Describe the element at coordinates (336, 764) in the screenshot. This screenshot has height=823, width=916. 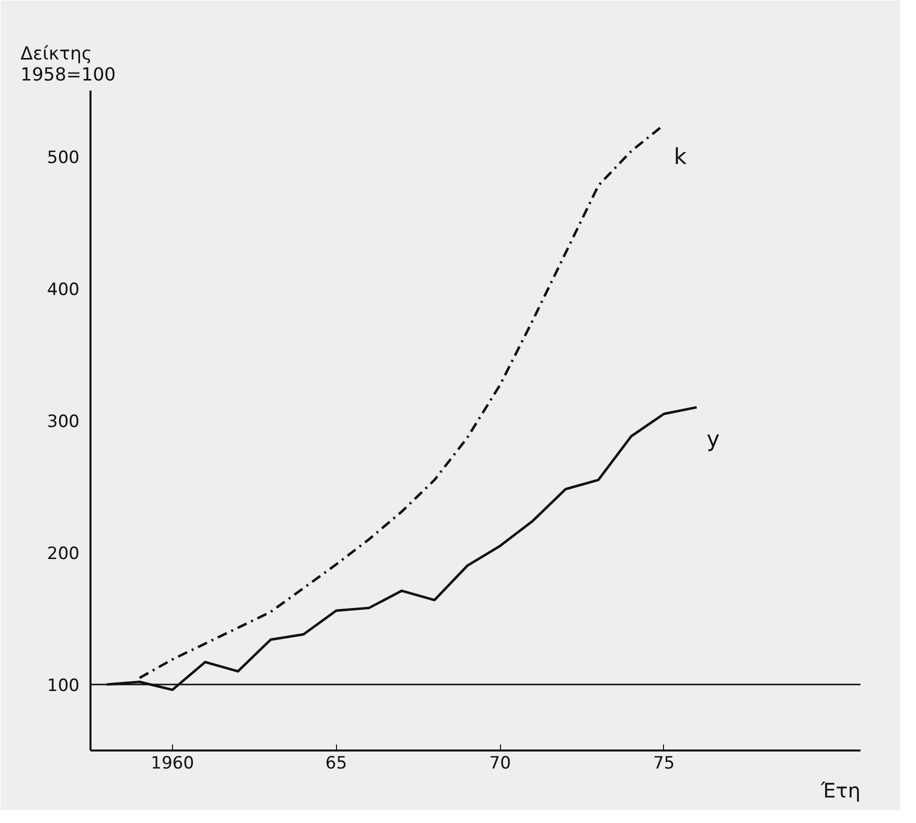
I see `x-tick-label: 65` at that location.